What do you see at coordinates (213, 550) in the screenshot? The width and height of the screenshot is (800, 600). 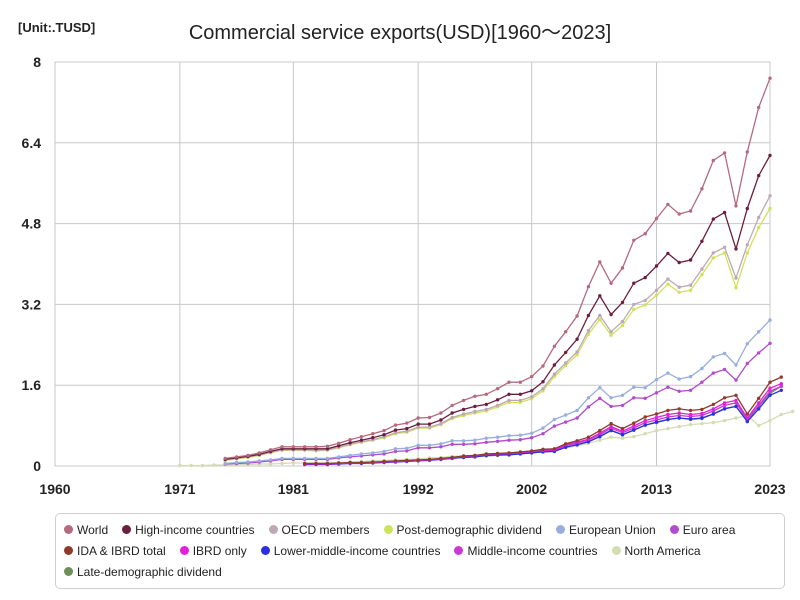 I see `legend-item-ibrd-only: IBRD only` at bounding box center [213, 550].